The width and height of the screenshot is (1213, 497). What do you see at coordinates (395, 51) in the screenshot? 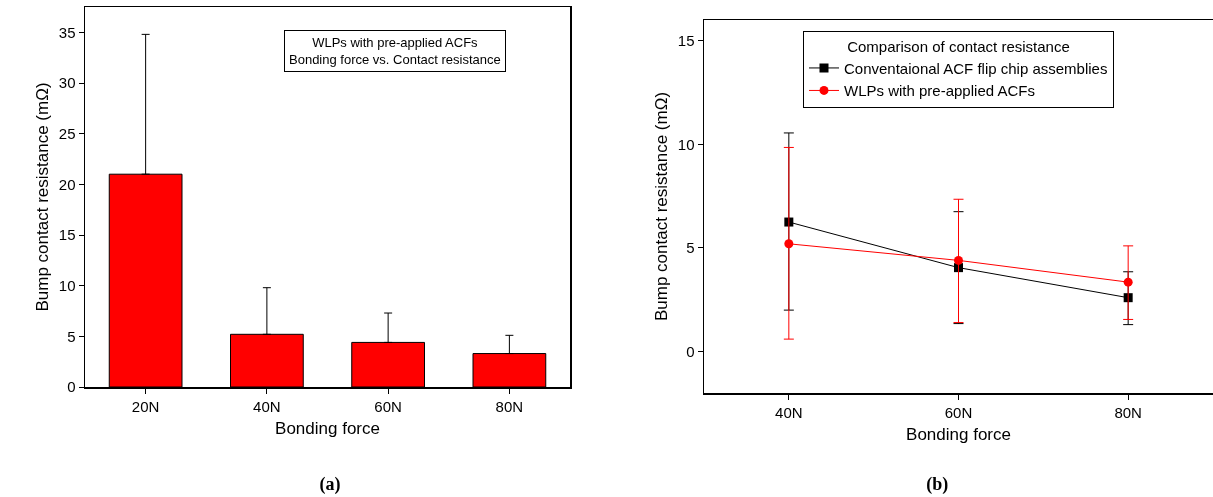
I see `annotation: WLPs with pre-applied ACFs Bonding force vs. Contact resistance` at bounding box center [395, 51].